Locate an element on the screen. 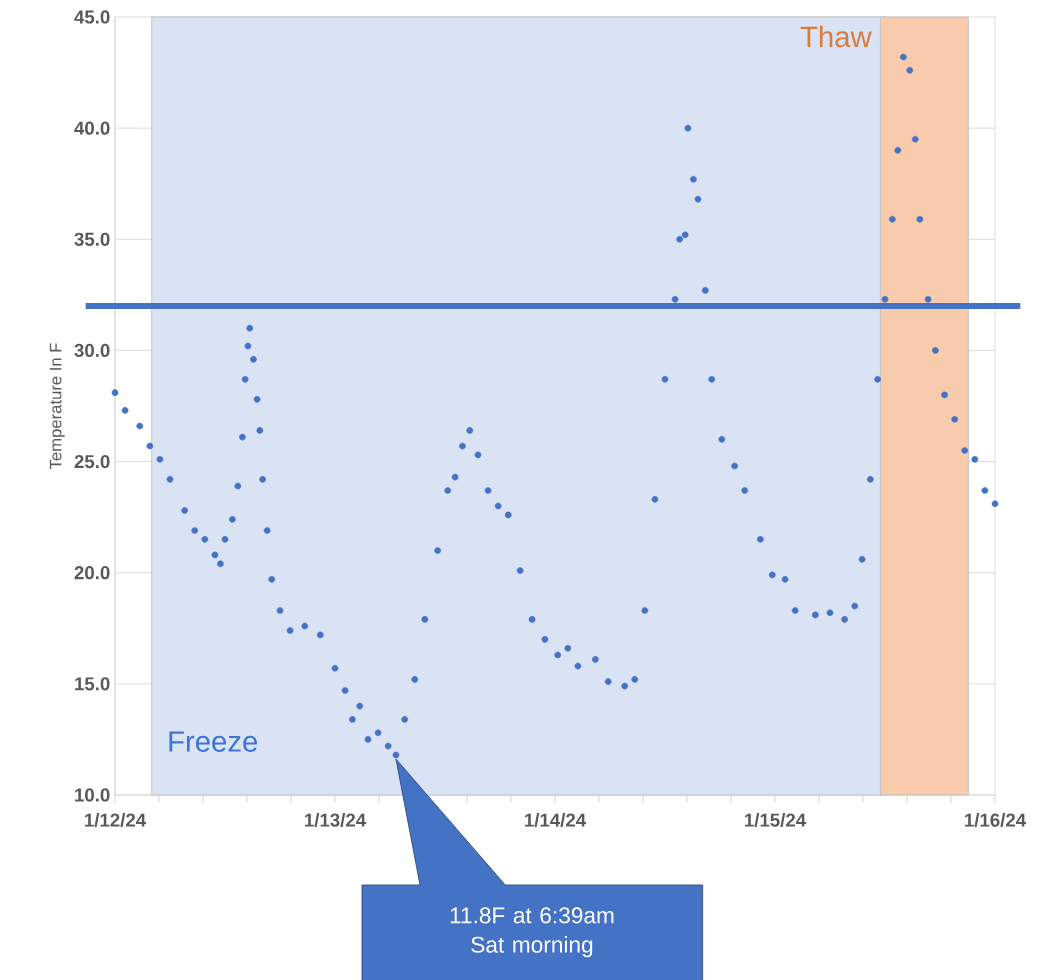 Image resolution: width=1042 pixels, height=980 pixels. y-tick-label: 20.0 is located at coordinates (92, 573).